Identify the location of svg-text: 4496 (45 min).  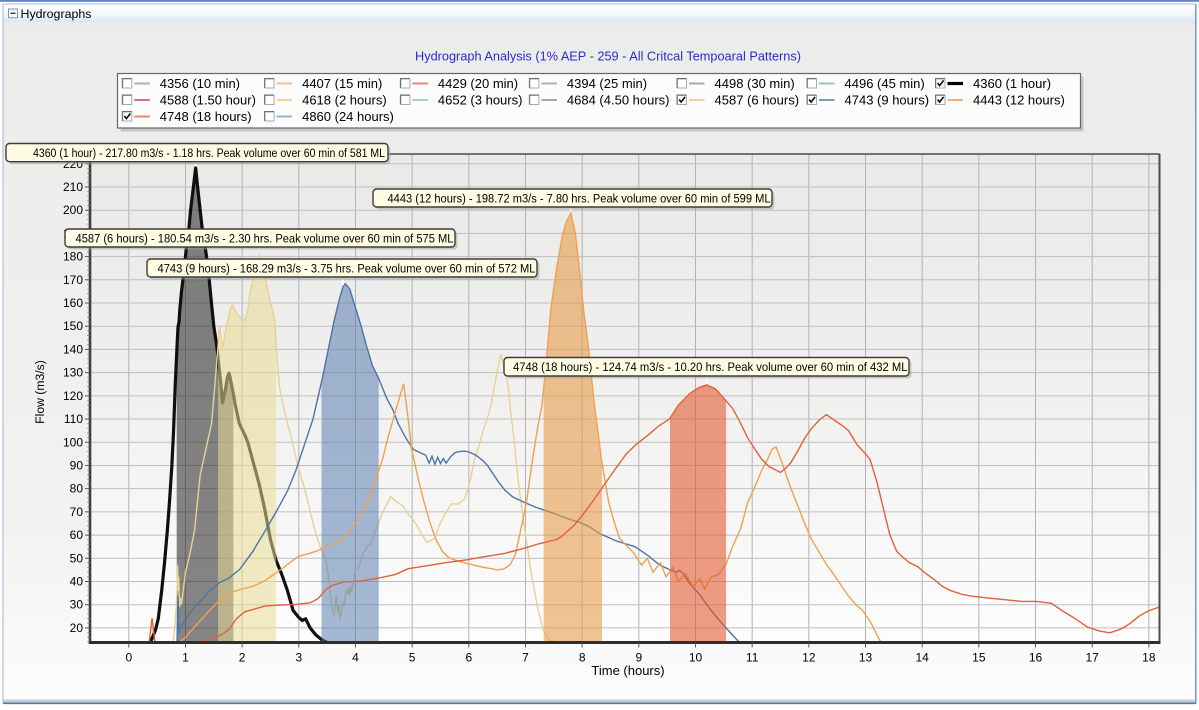
(885, 83).